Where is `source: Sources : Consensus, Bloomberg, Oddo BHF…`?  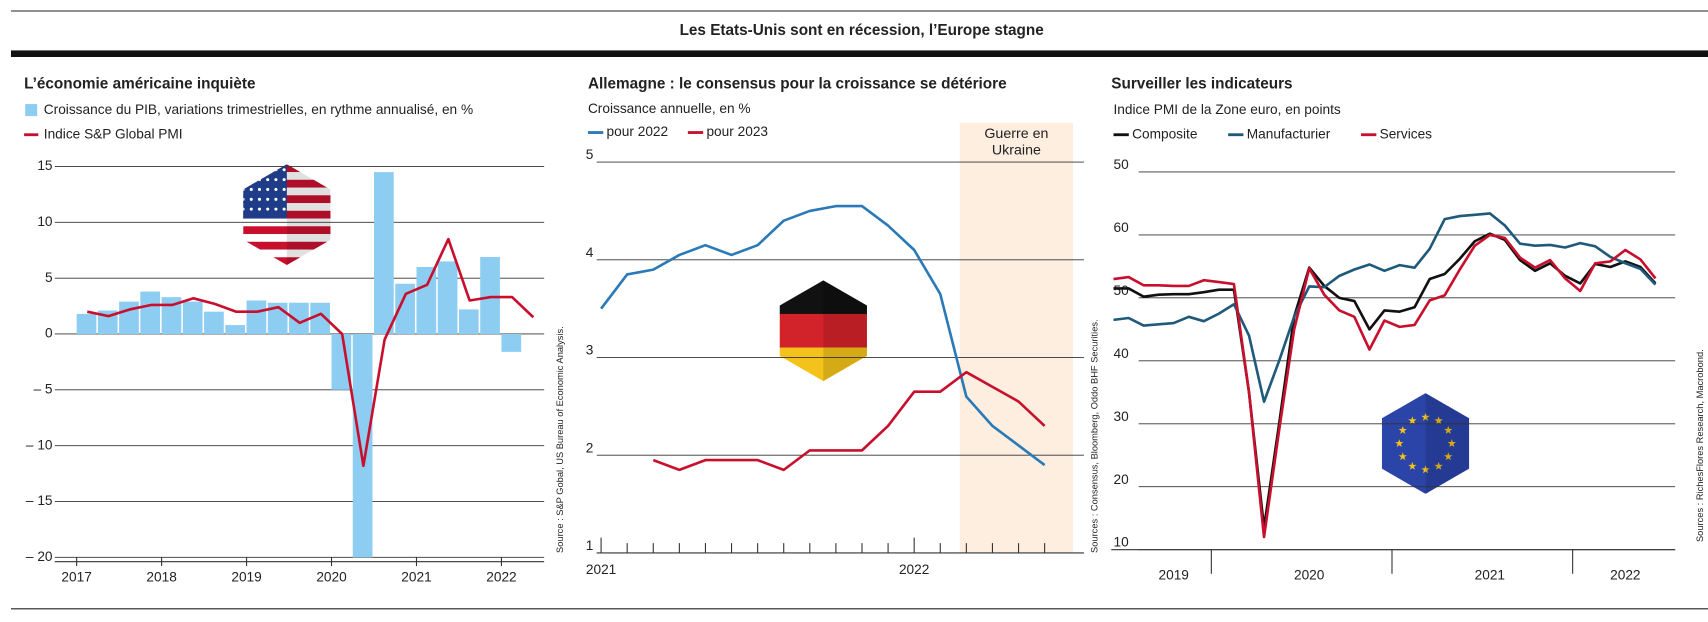 source: Sources : Consensus, Bloomberg, Oddo BHF… is located at coordinates (1094, 436).